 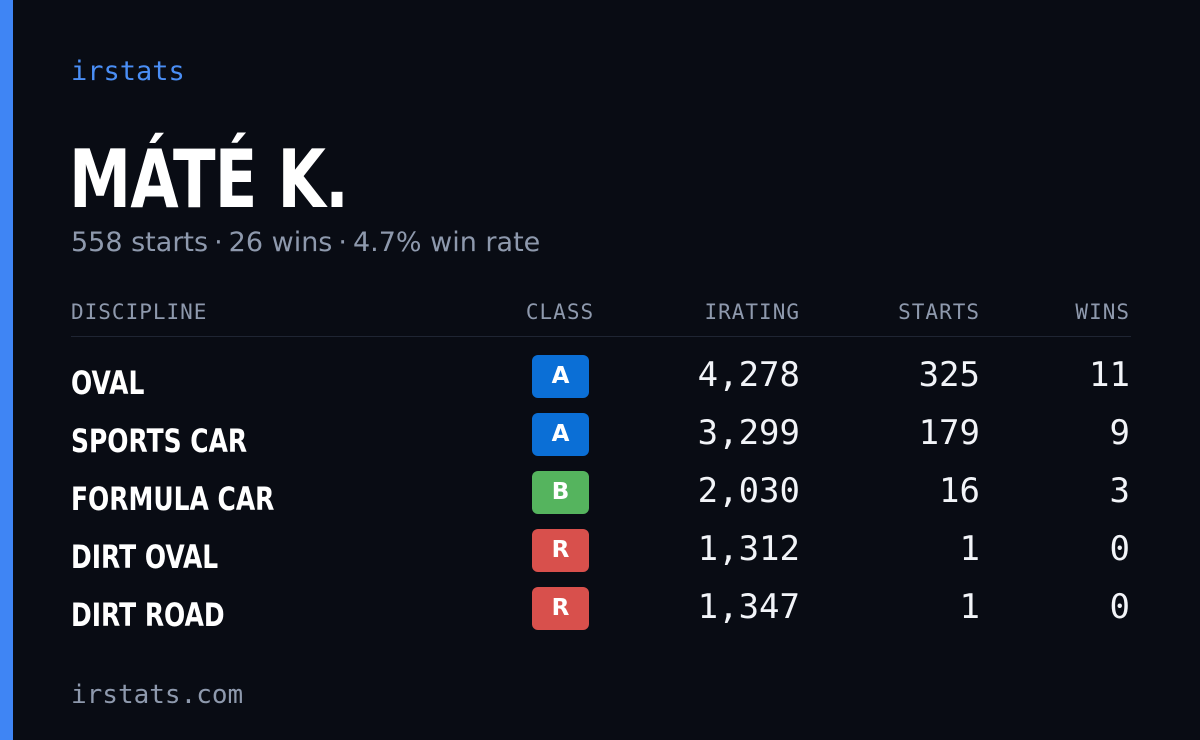 I want to click on class-badge: B, so click(x=560, y=492).